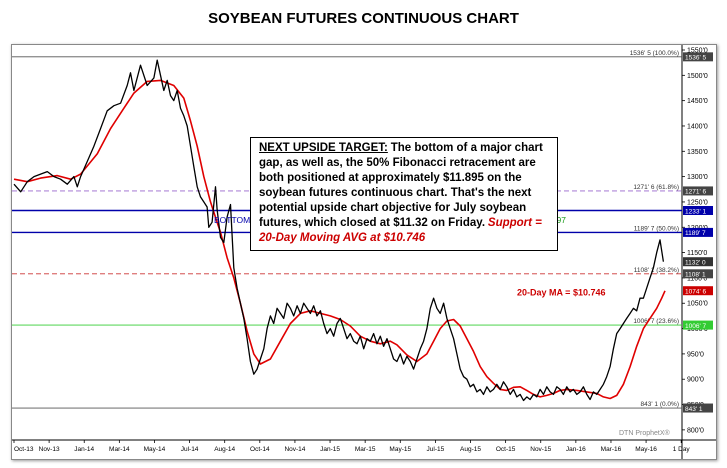  Describe the element at coordinates (155, 449) in the screenshot. I see `x-tick-label: May-14` at that location.